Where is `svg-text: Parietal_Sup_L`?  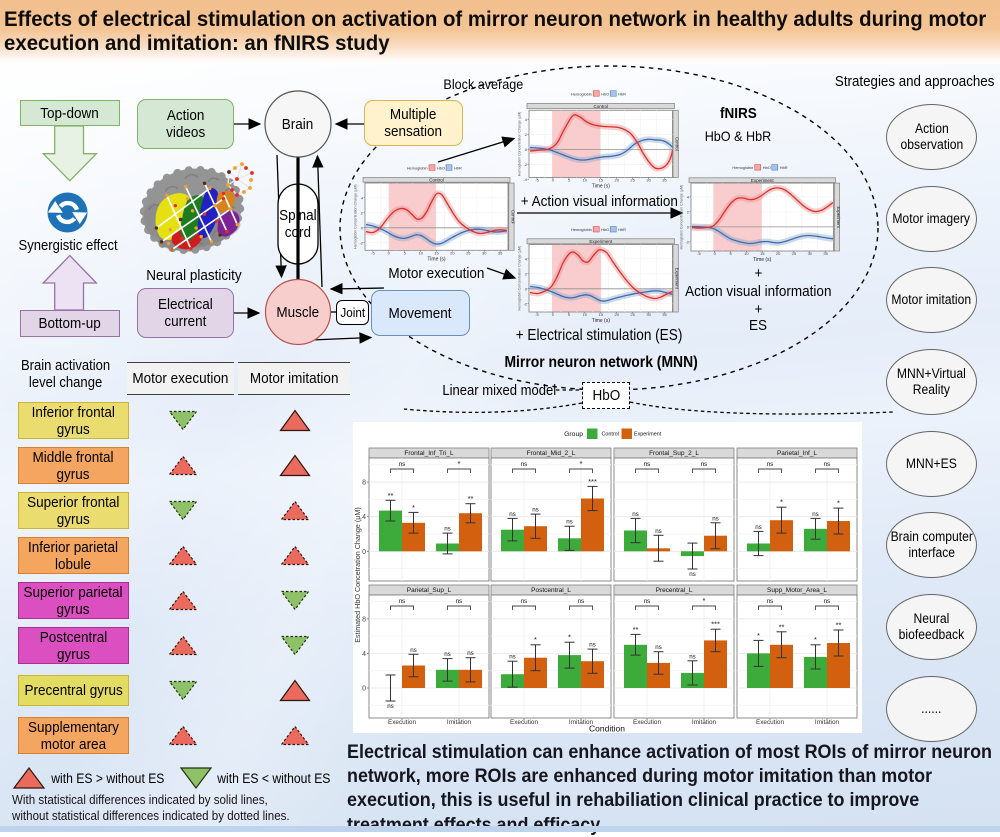
svg-text: Parietal_Sup_L is located at coordinates (429, 590).